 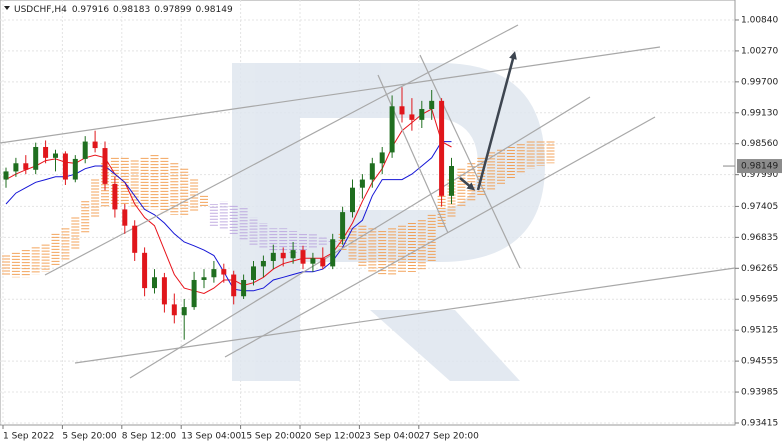 What do you see at coordinates (389, 437) in the screenshot?
I see `x-tick-label: 23 Sep 04:00` at bounding box center [389, 437].